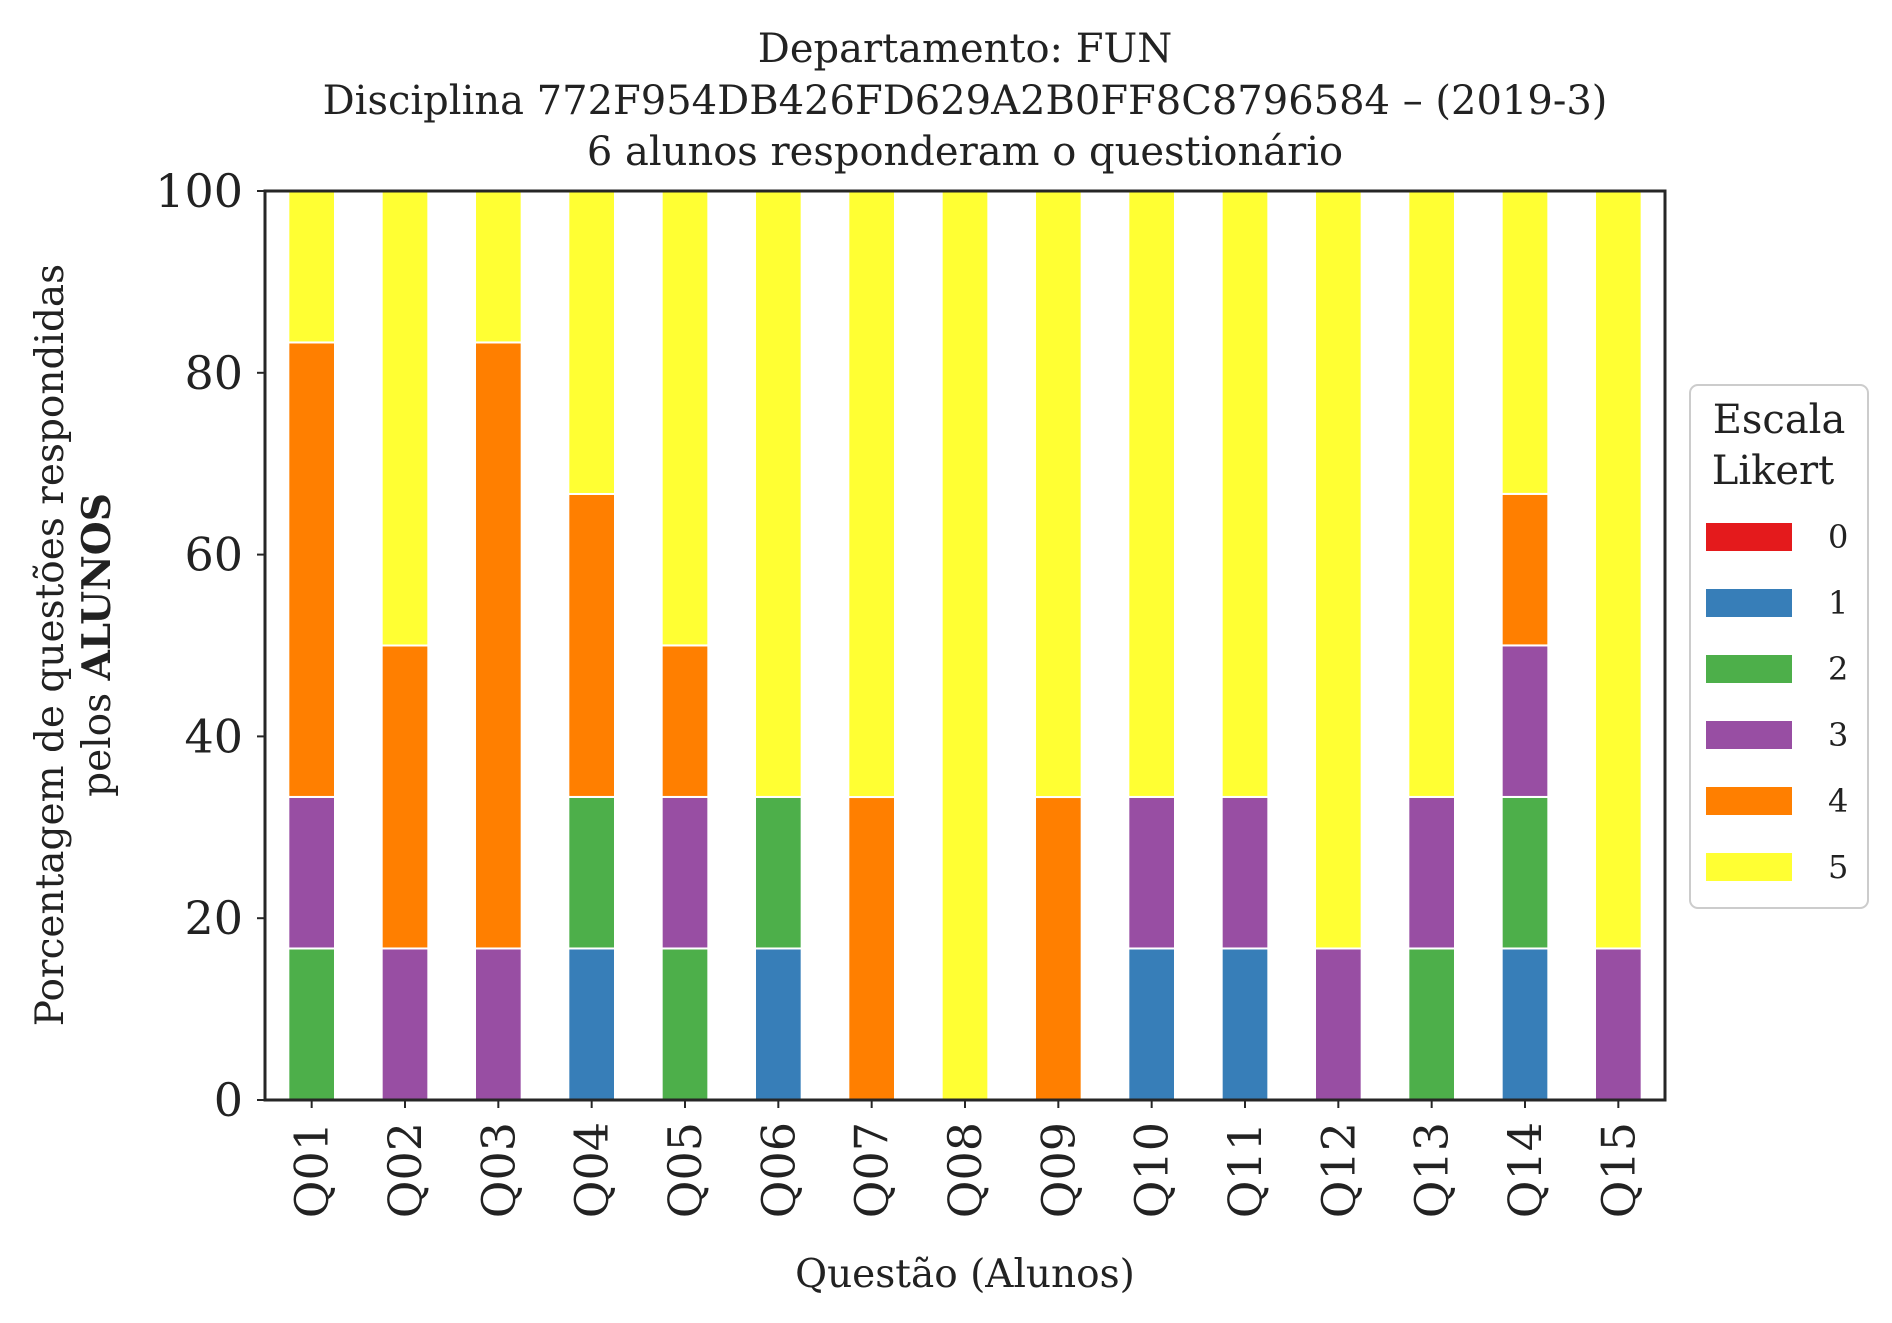  Describe the element at coordinates (213, 918) in the screenshot. I see `y-tick-label: 20` at that location.